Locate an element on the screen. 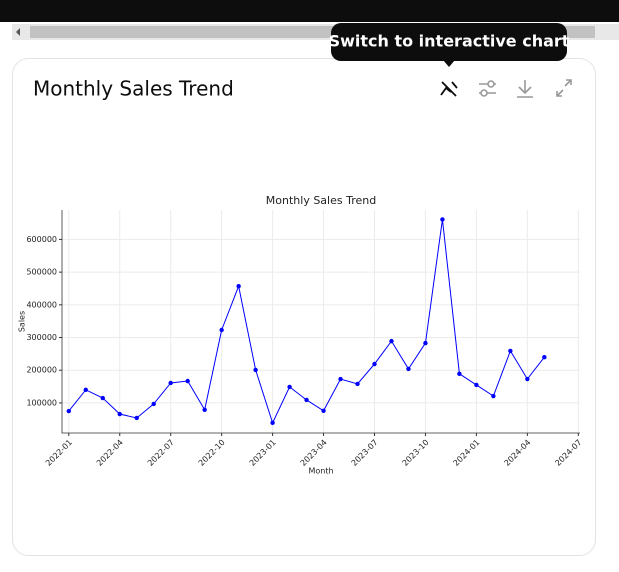 The image size is (619, 572). y-tick-label: 100000 is located at coordinates (41, 402).